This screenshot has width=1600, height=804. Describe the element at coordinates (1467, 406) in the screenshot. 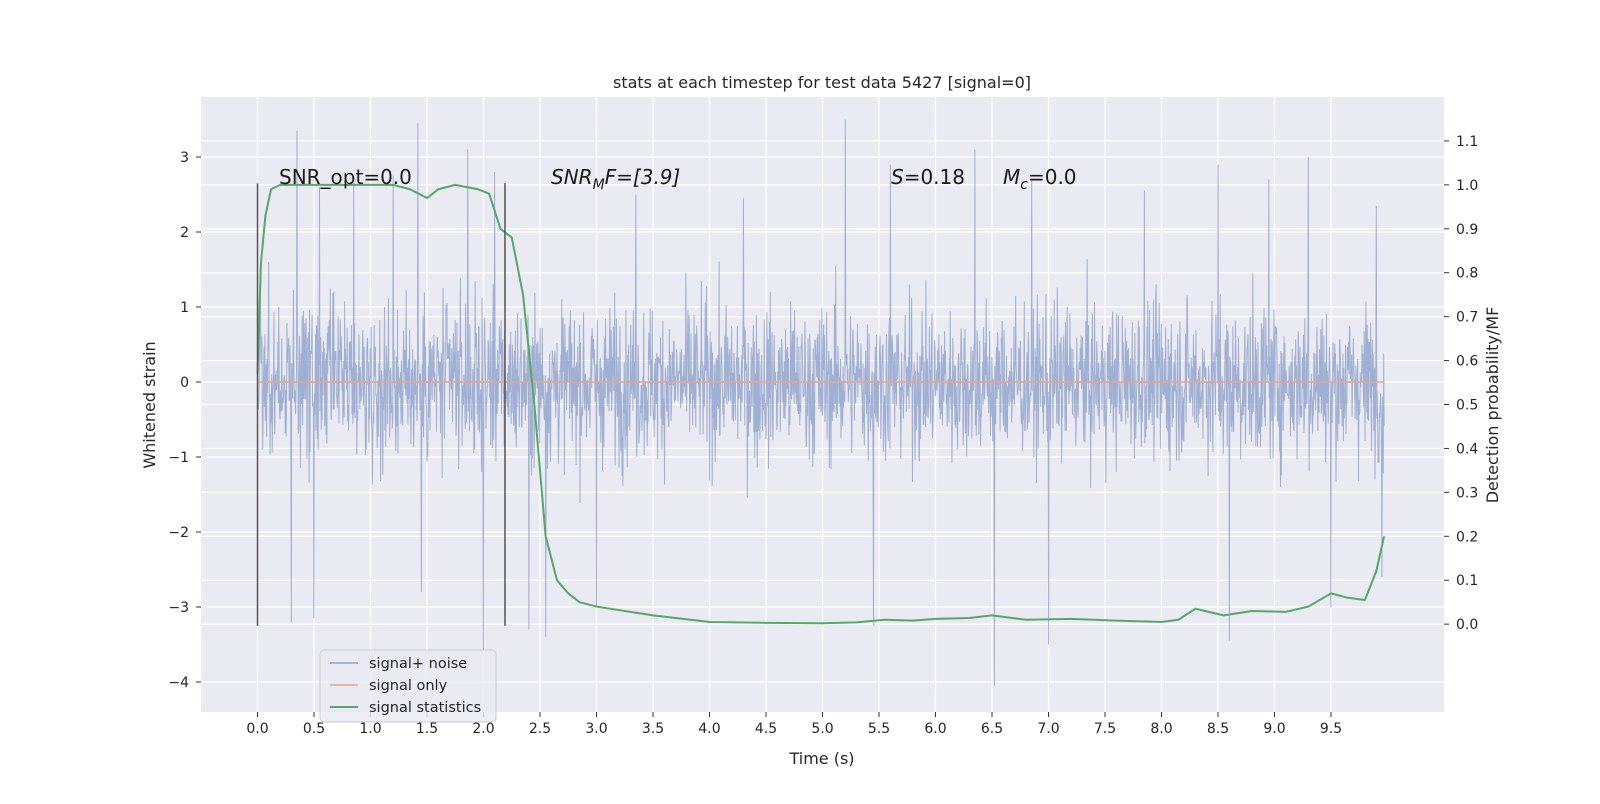

I see `y-right-tick-label-5: 0.5` at that location.